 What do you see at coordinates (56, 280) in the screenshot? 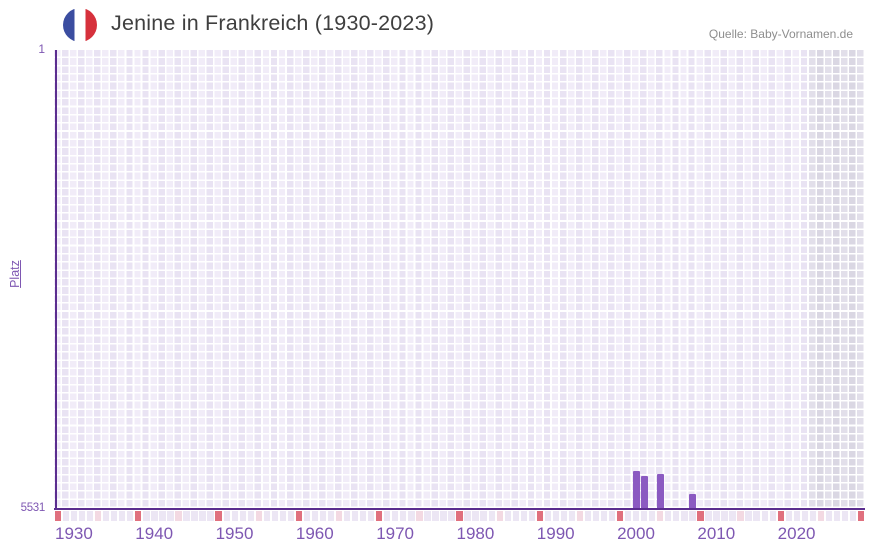
I see `y-axis-line` at bounding box center [56, 280].